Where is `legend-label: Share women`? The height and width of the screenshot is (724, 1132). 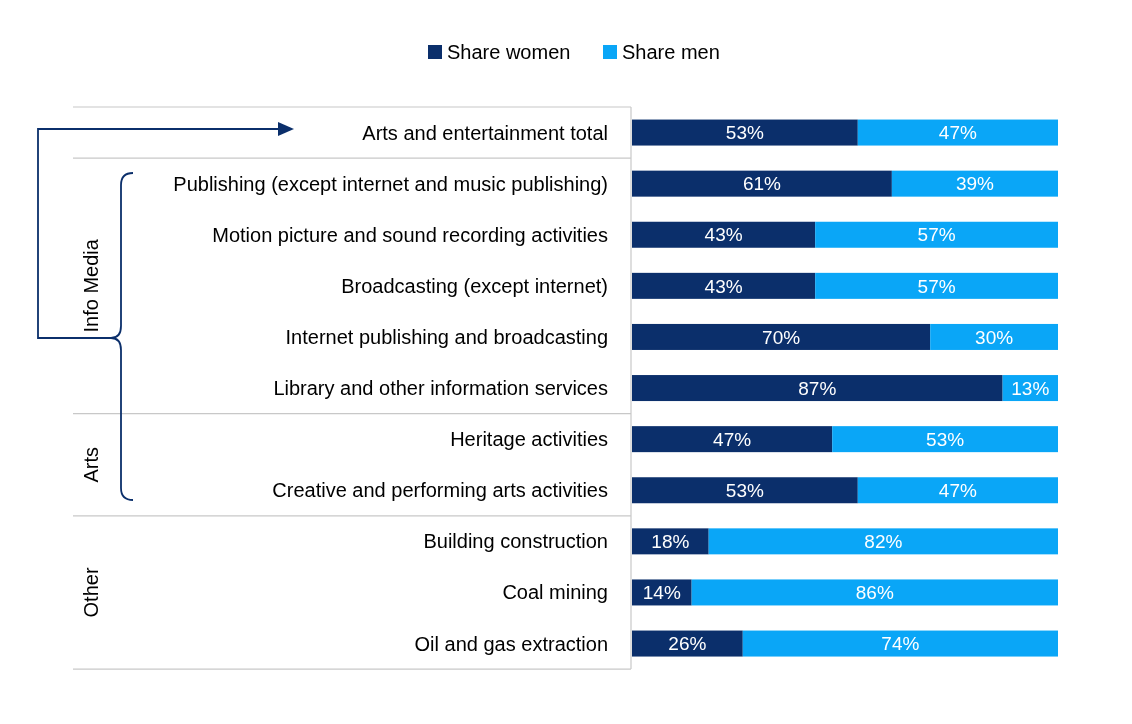 legend-label: Share women is located at coordinates (509, 52).